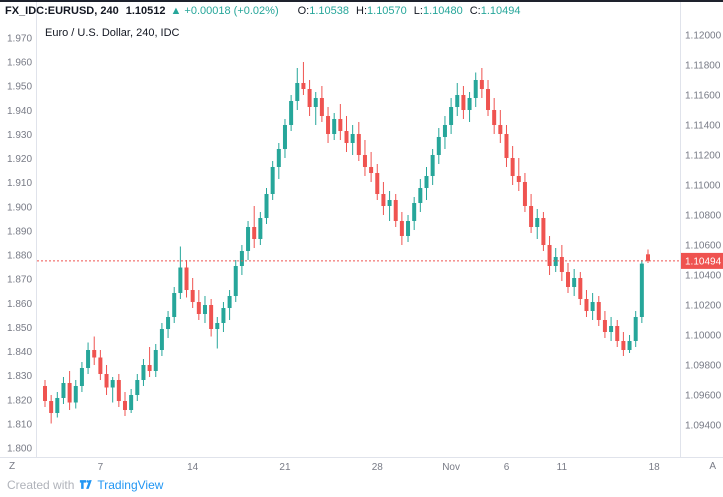 The height and width of the screenshot is (497, 723). I want to click on ohlc-values: O:1.10538 H:1.10570 L:1.10480 C:1.10494, so click(406, 11).